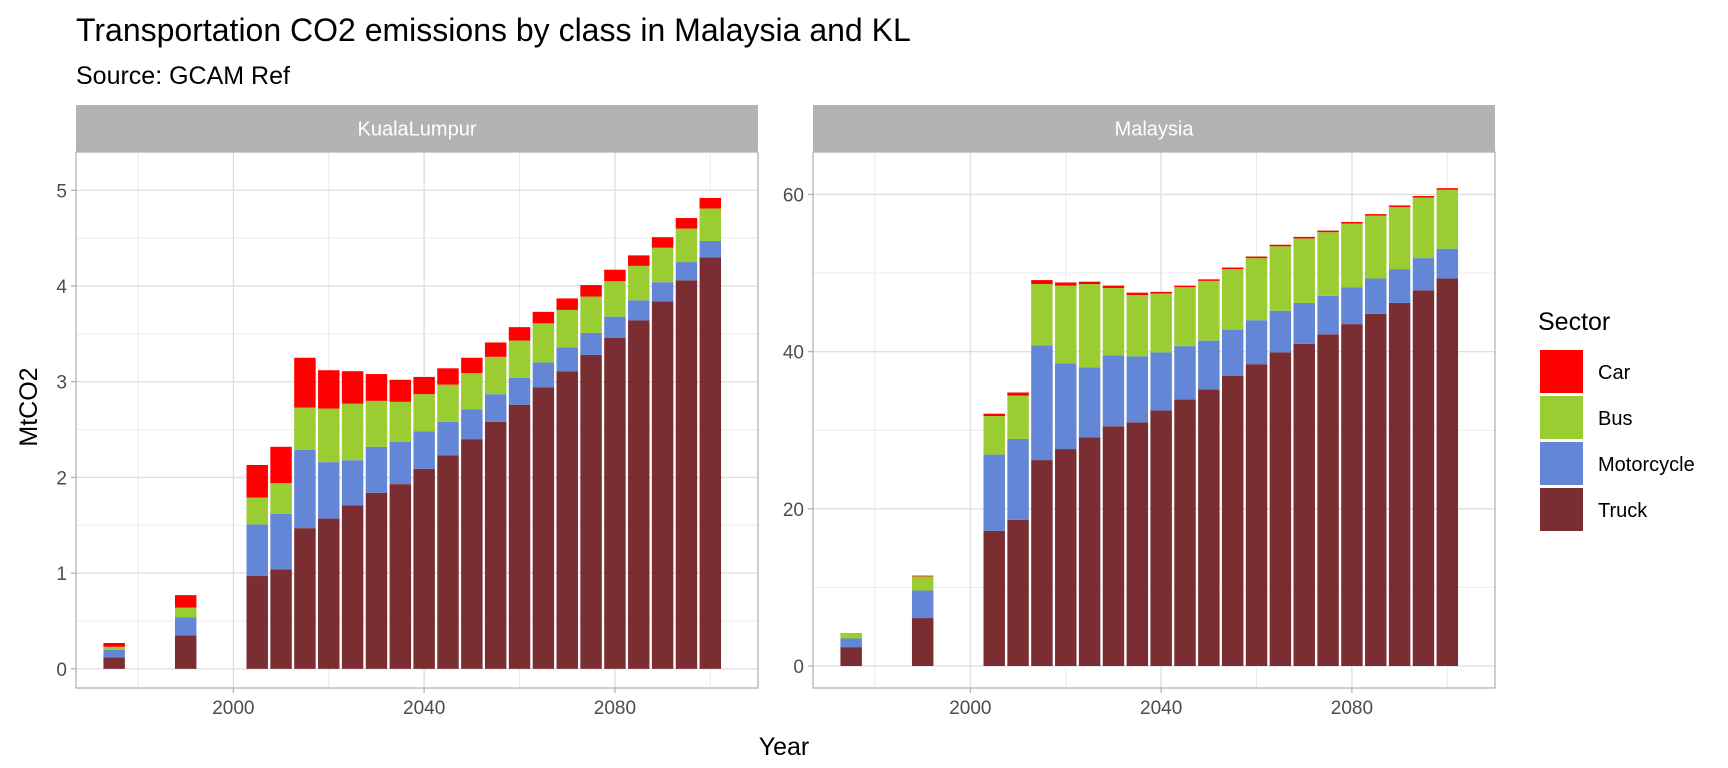  What do you see at coordinates (591, 343) in the screenshot?
I see `bar-motorcycle-2075` at bounding box center [591, 343].